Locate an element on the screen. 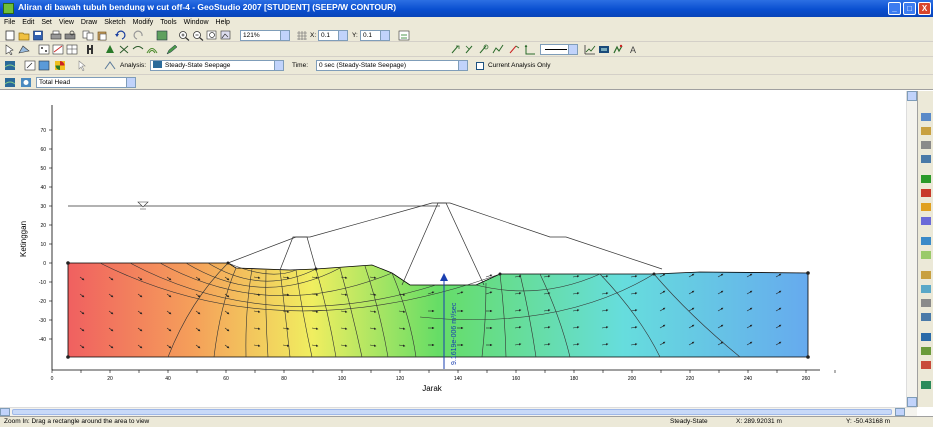  scroll-left-icon is located at coordinates (5, 412).